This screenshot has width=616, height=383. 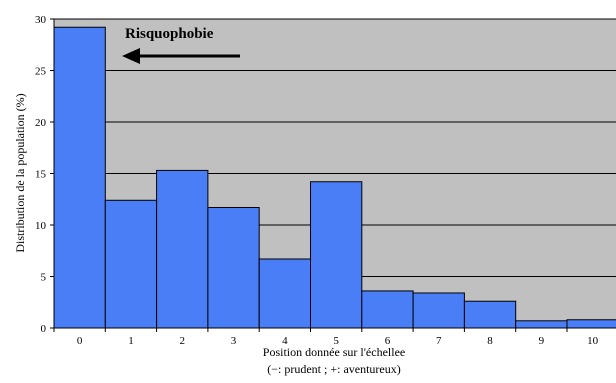 What do you see at coordinates (41, 123) in the screenshot?
I see `y-tick-label: 20` at bounding box center [41, 123].